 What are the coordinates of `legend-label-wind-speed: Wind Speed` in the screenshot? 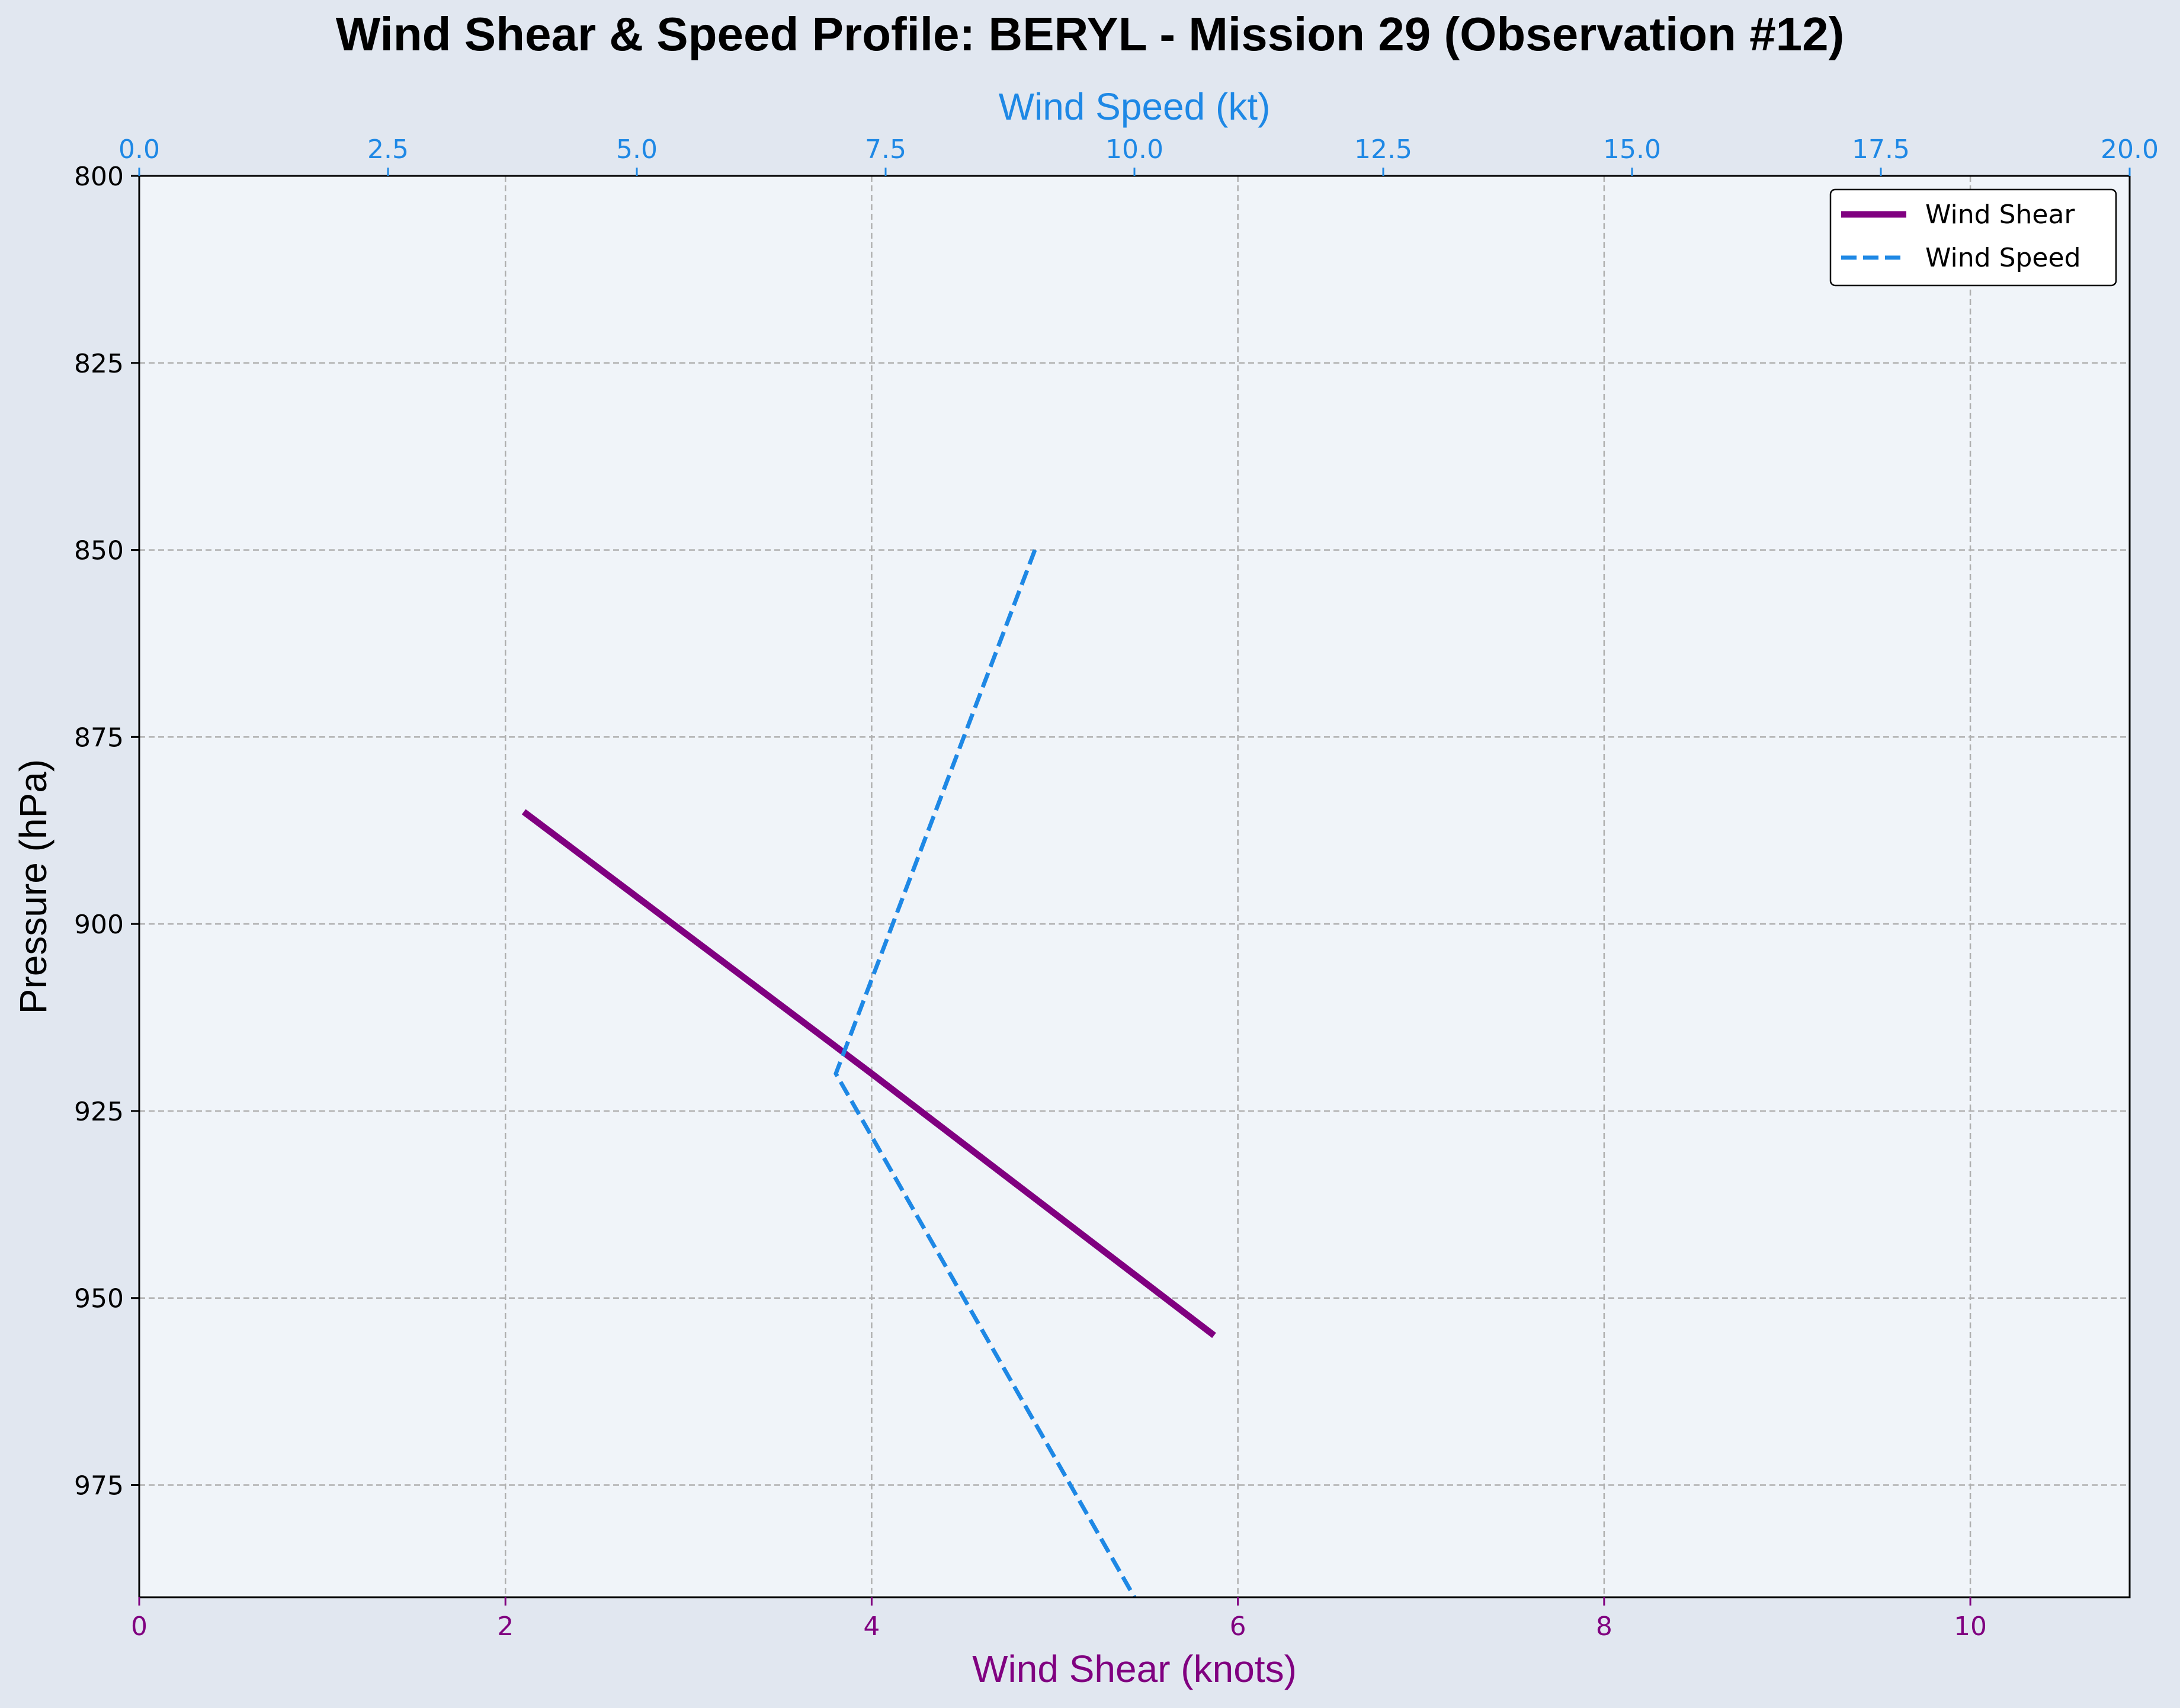 It's located at (2003, 258).